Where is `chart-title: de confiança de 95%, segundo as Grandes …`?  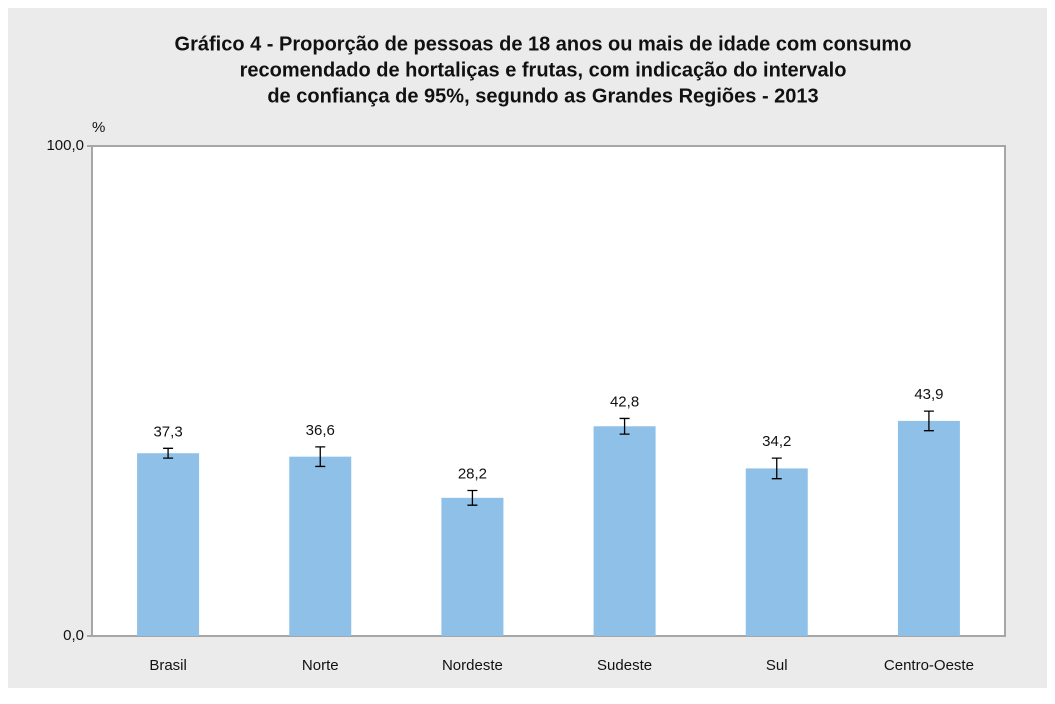
chart-title: de confiança de 95%, segundo as Grandes … is located at coordinates (542, 96).